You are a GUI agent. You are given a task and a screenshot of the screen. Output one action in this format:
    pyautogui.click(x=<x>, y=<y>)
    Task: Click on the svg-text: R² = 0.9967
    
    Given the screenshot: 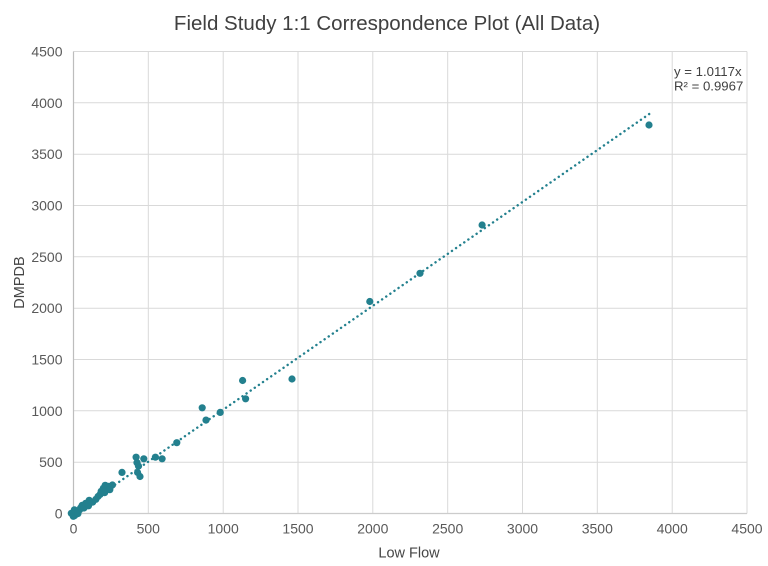 What is the action you would take?
    pyautogui.click(x=708, y=85)
    